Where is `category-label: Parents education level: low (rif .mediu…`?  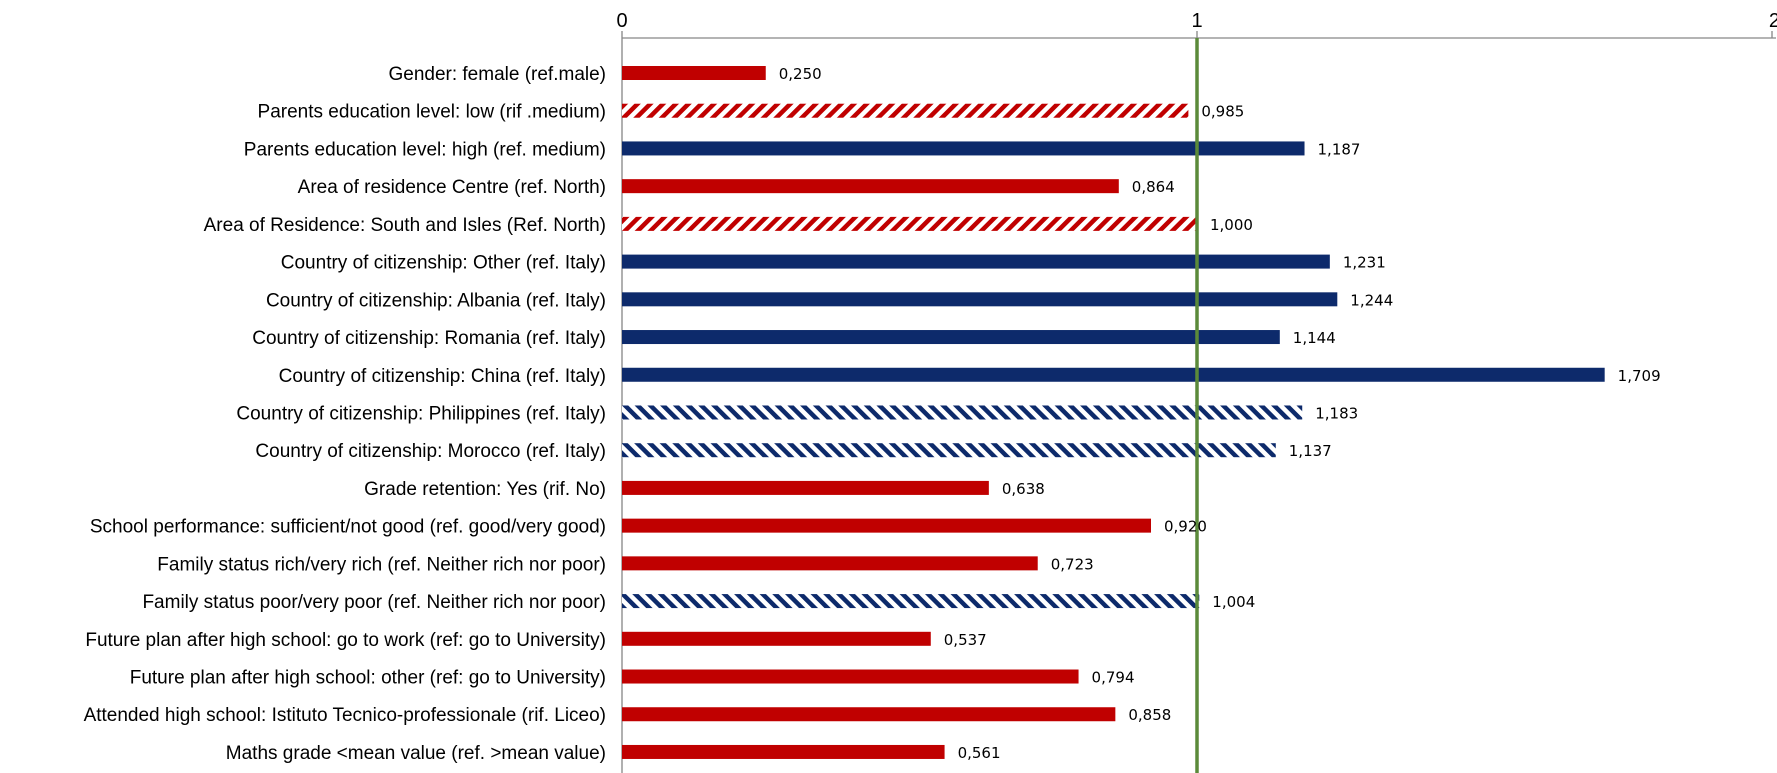 category-label: Parents education level: low (rif .mediu… is located at coordinates (432, 112).